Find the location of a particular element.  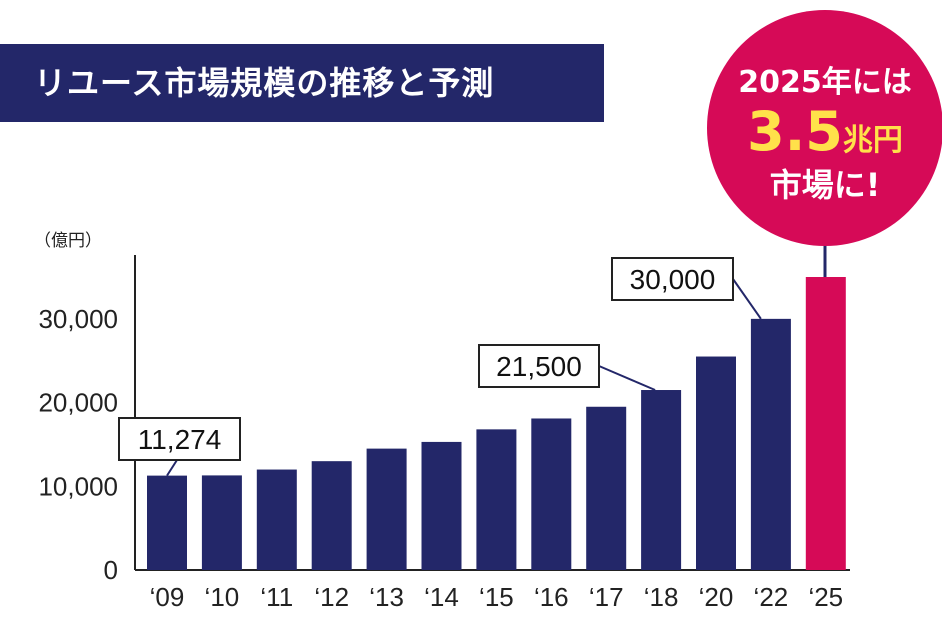

data-label: 11,274 is located at coordinates (180, 439).